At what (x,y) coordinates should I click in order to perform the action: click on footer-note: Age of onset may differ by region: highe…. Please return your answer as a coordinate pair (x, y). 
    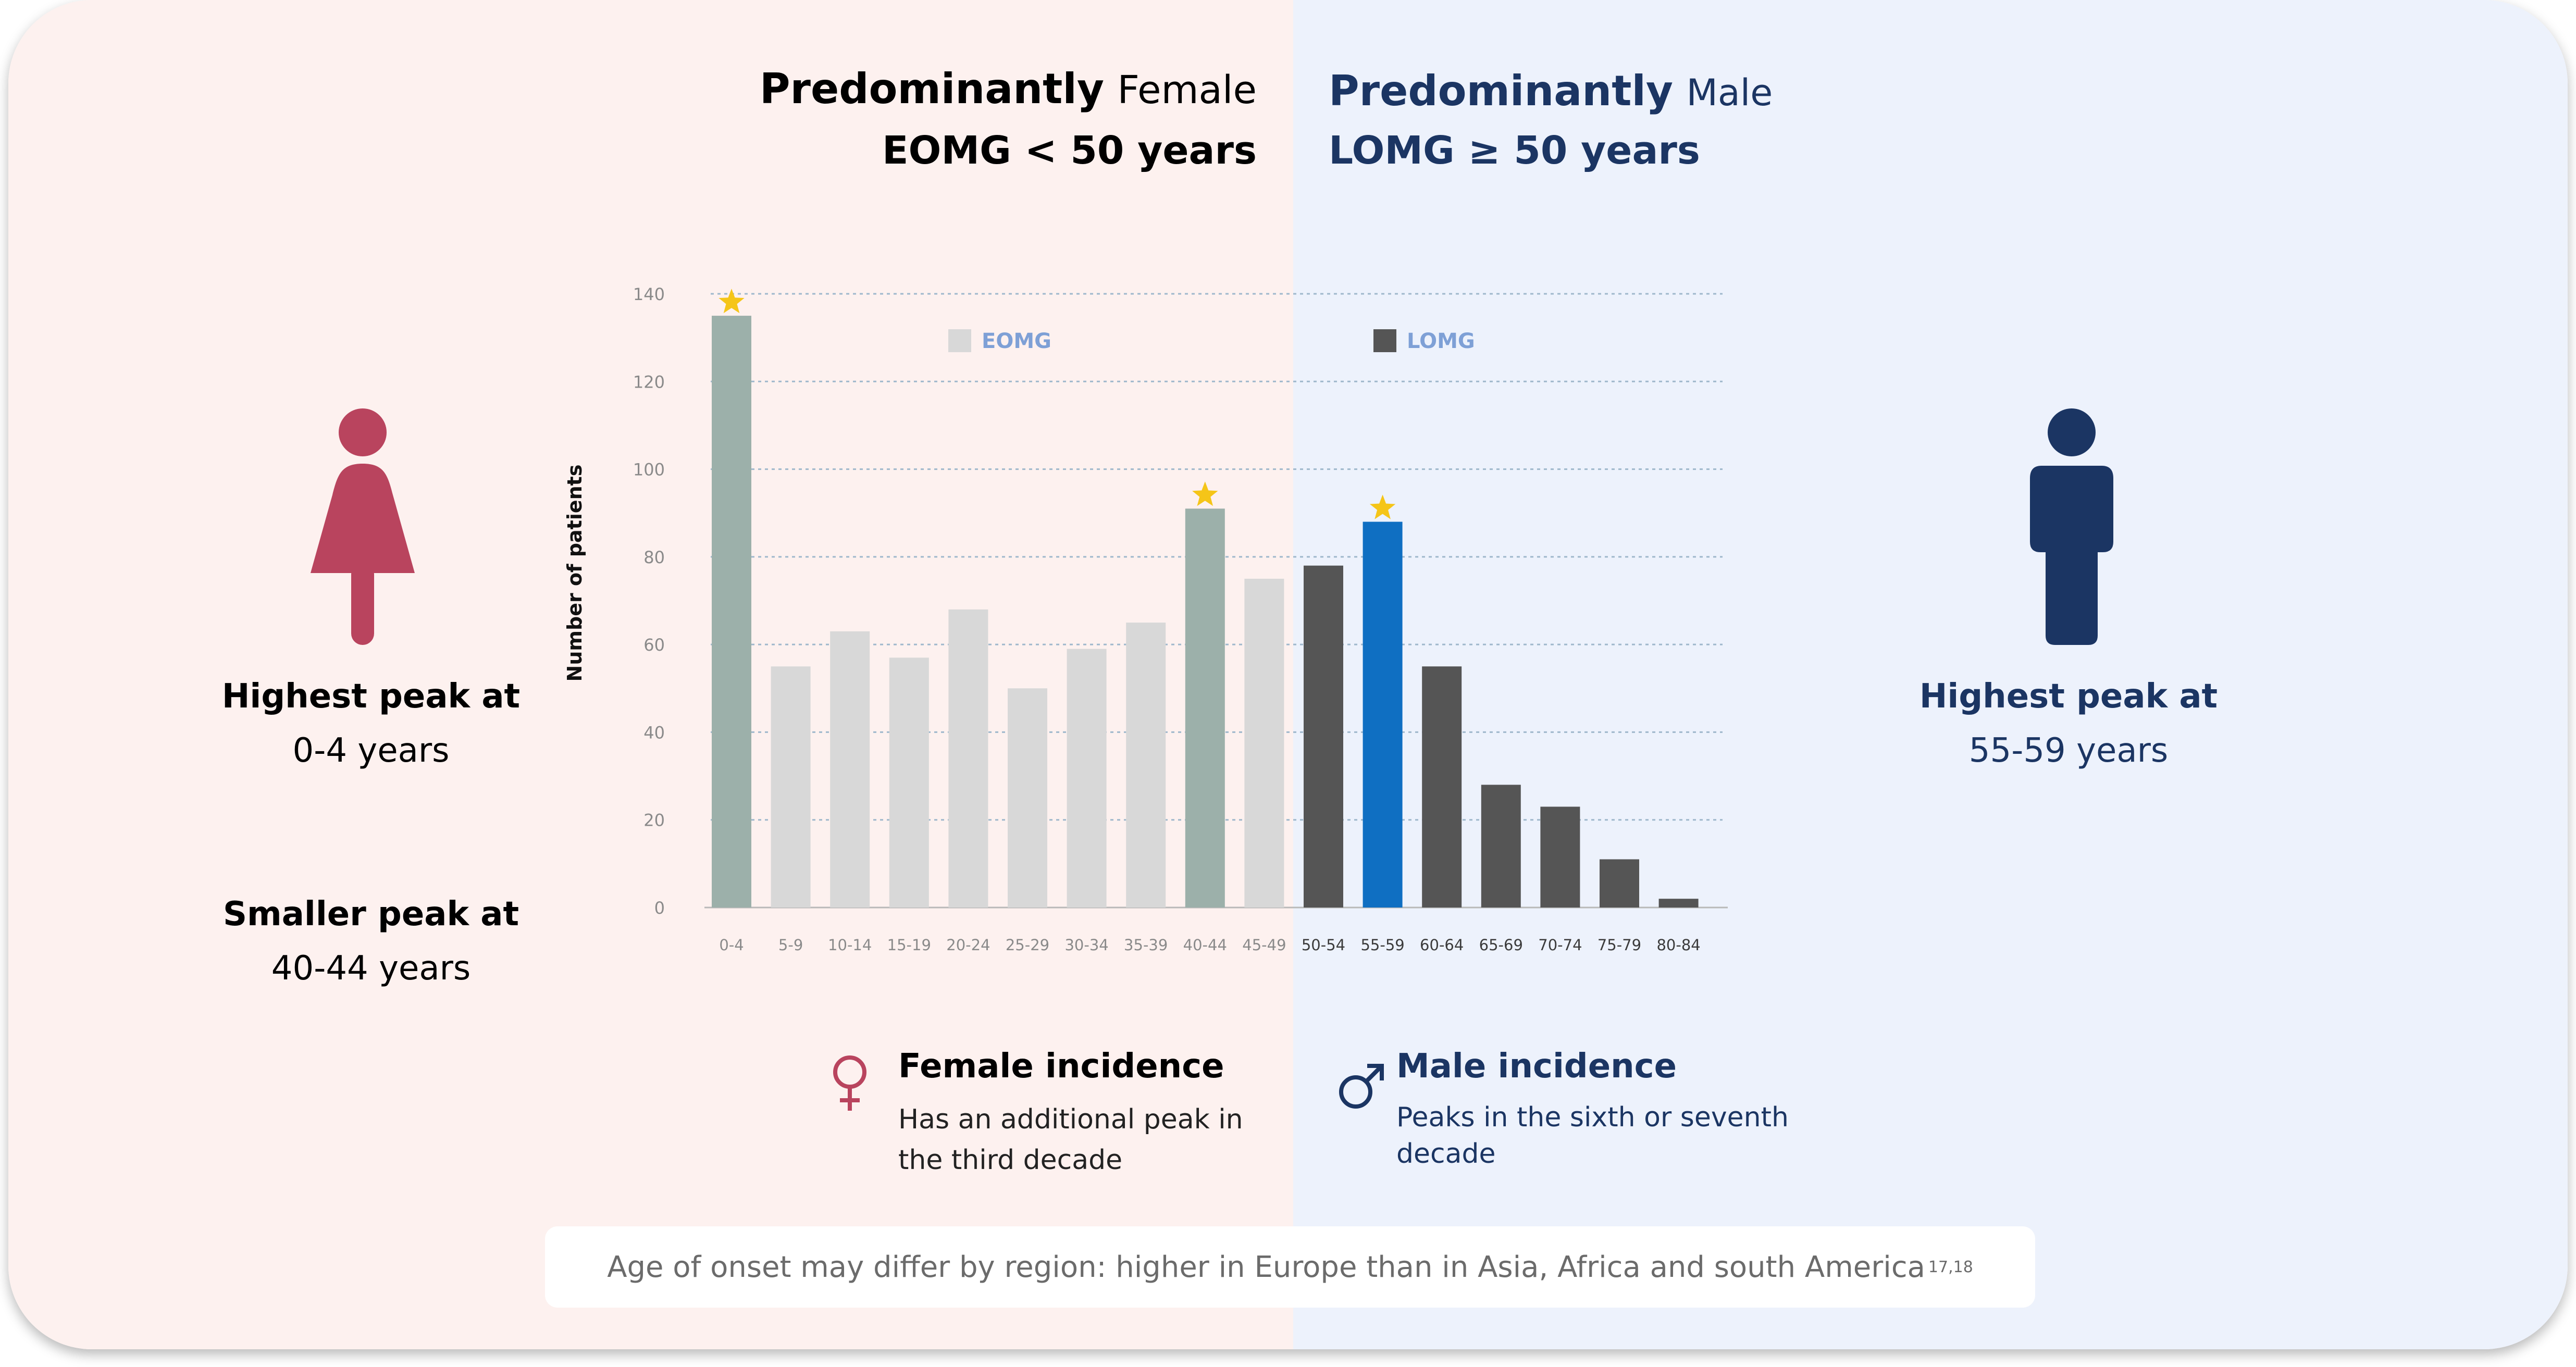
    Looking at the image, I should click on (1290, 1267).